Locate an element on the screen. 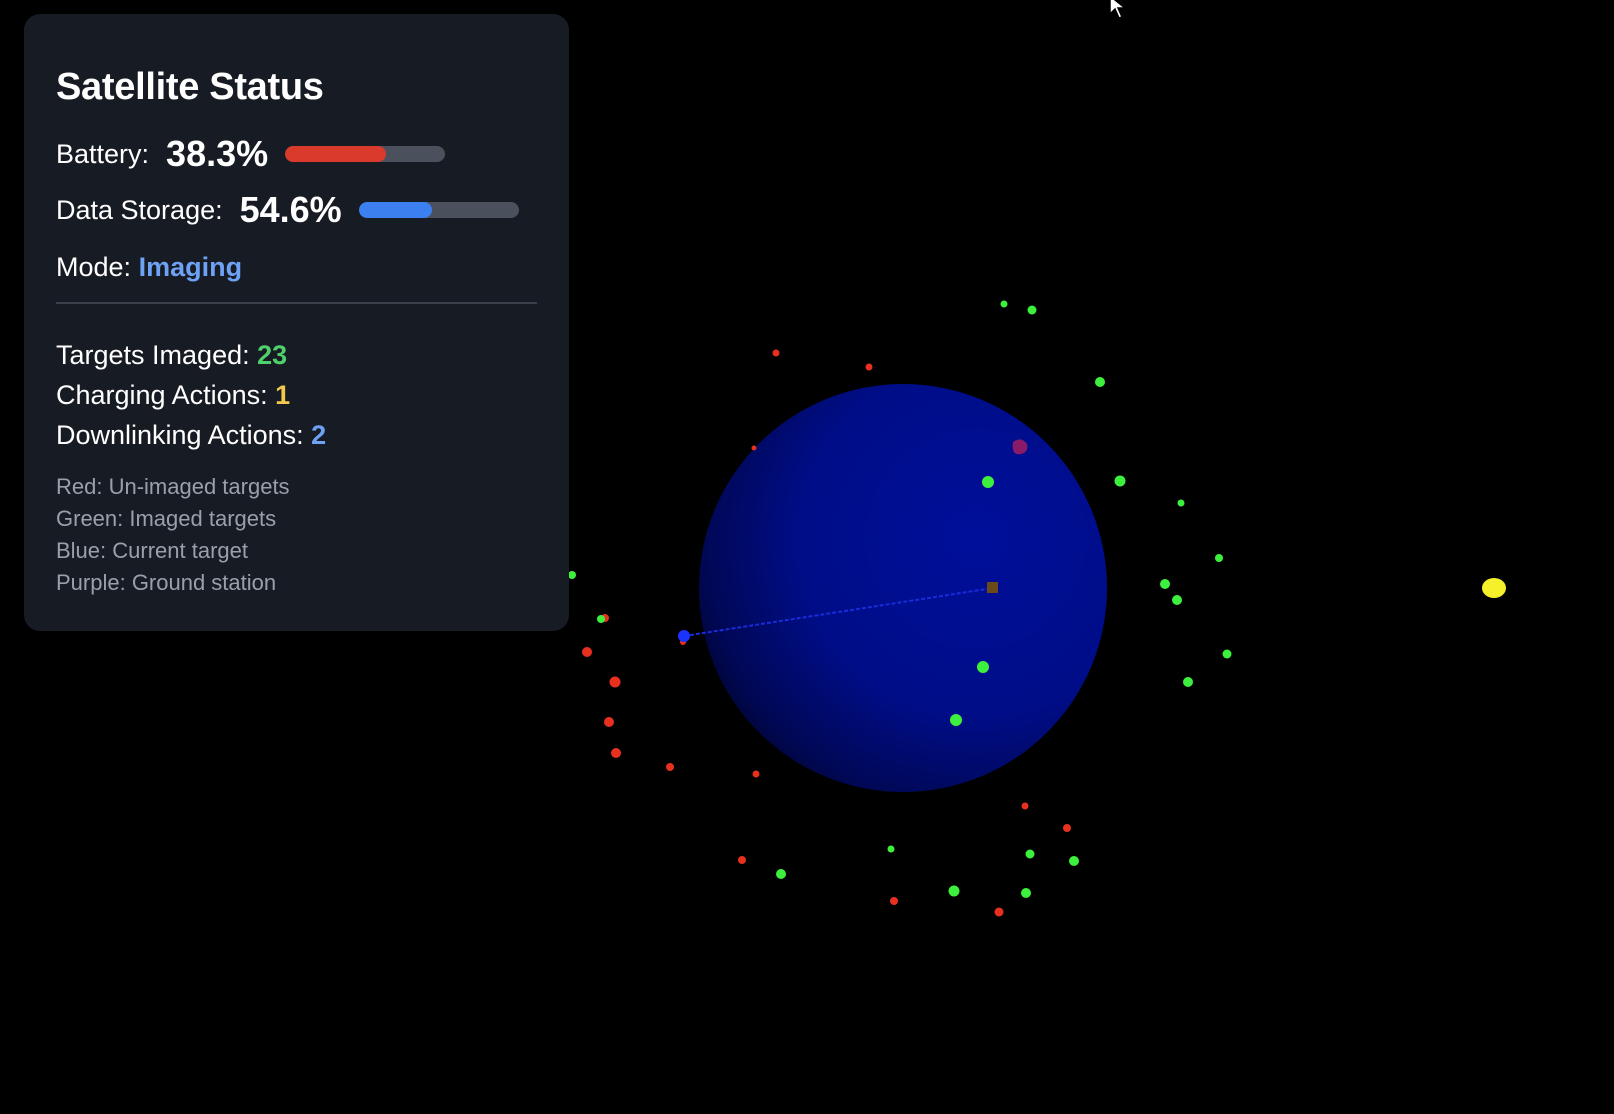 Image resolution: width=1614 pixels, height=1114 pixels. battery-label: Battery: is located at coordinates (103, 153).